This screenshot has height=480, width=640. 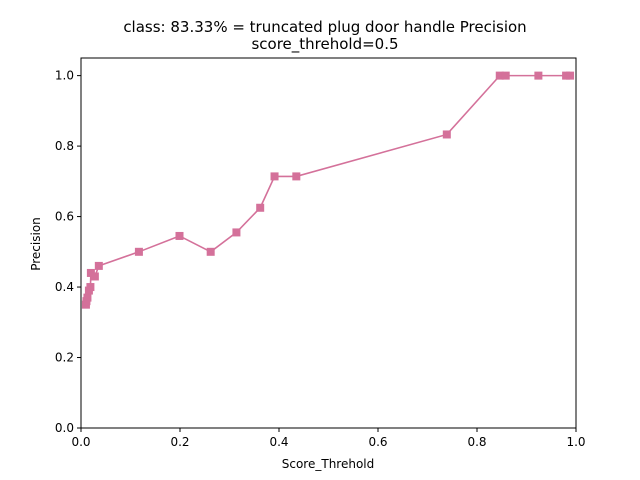 What do you see at coordinates (80, 442) in the screenshot?
I see `x-tick-label: 0.0` at bounding box center [80, 442].